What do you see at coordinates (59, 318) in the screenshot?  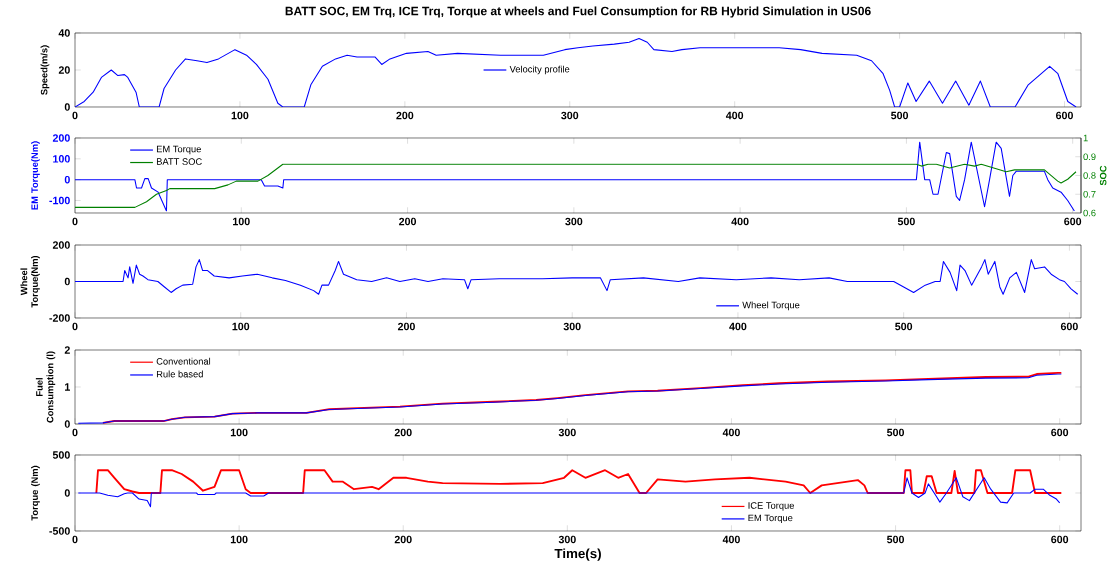 I see `y-tick-label: -200` at bounding box center [59, 318].